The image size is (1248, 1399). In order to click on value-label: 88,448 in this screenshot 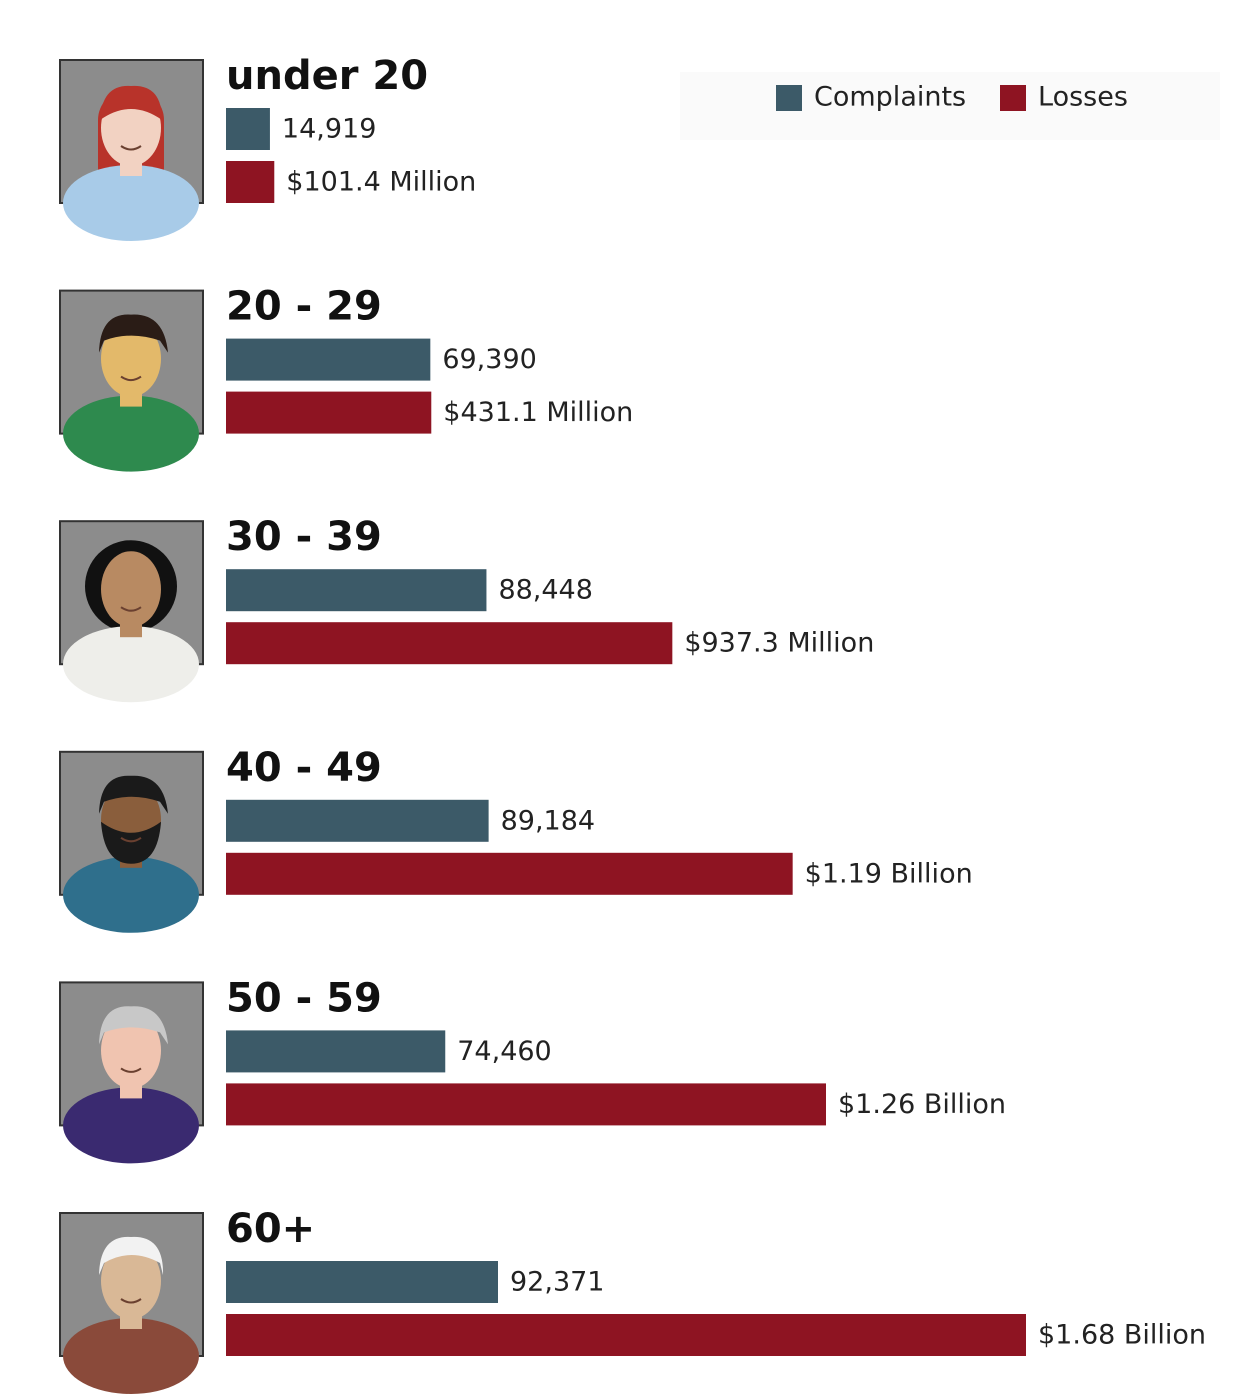, I will do `click(545, 590)`.